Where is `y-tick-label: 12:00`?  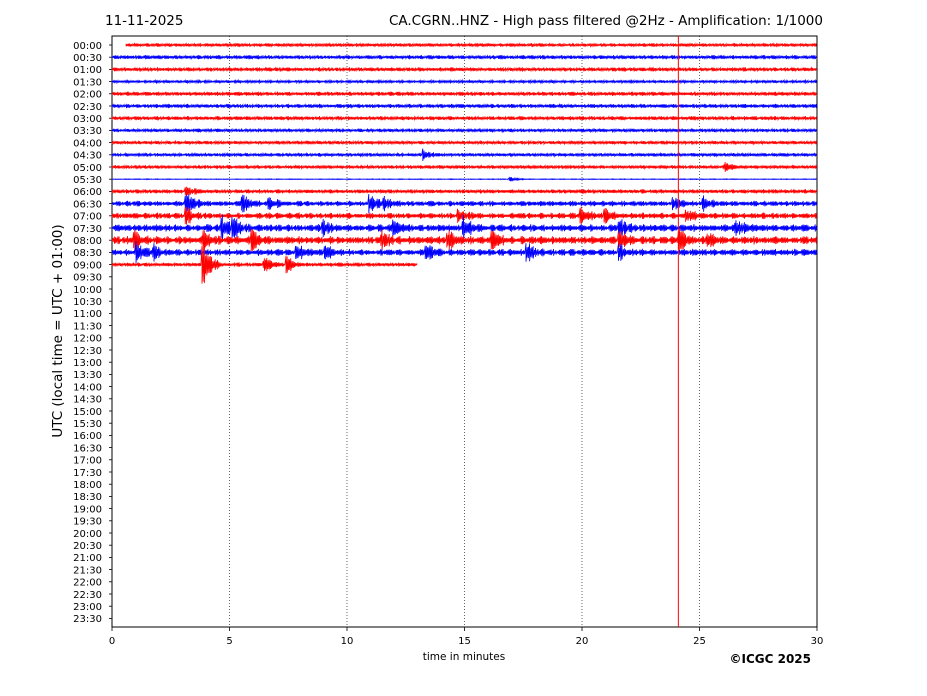
y-tick-label: 12:00 is located at coordinates (87, 339).